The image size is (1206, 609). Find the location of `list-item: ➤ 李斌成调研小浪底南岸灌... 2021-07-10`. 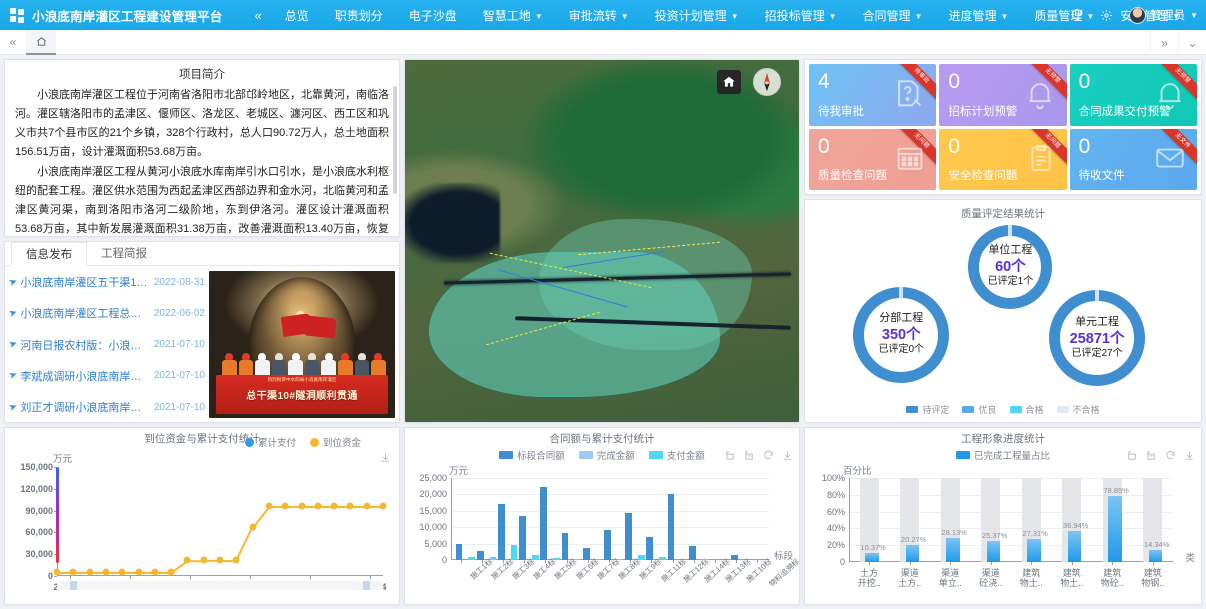

list-item: ➤ 李斌成调研小浪底南岸灌... 2021-07-10 is located at coordinates (106, 376).